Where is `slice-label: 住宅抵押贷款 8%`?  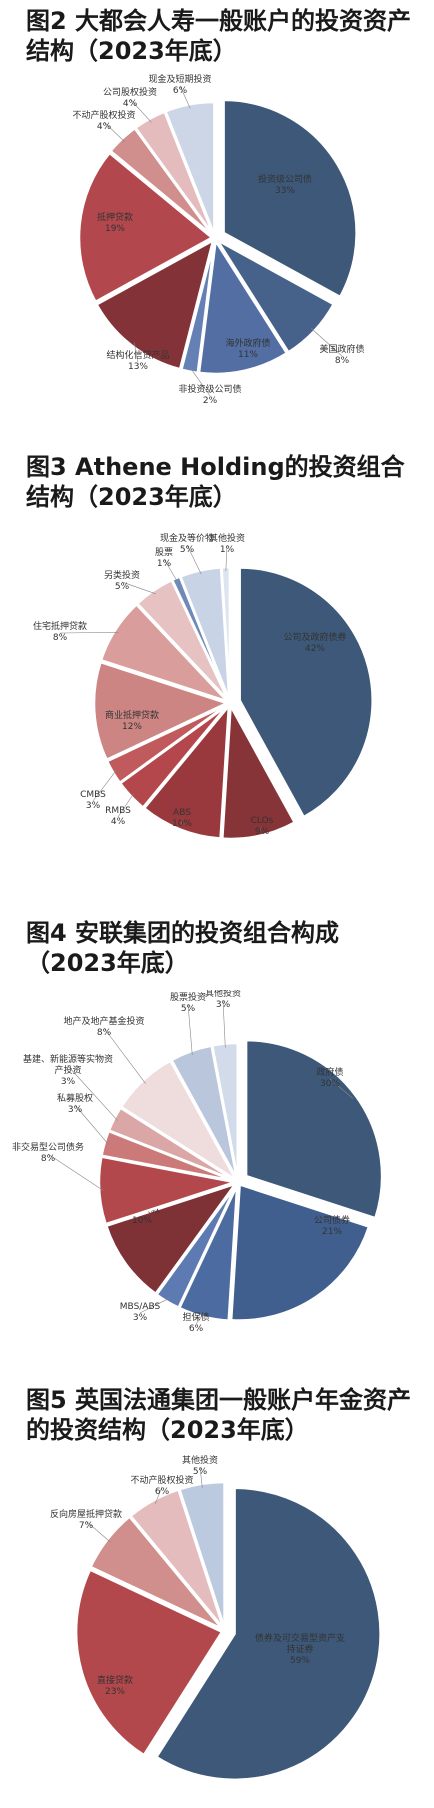
slice-label: 住宅抵押贷款 8% is located at coordinates (60, 631).